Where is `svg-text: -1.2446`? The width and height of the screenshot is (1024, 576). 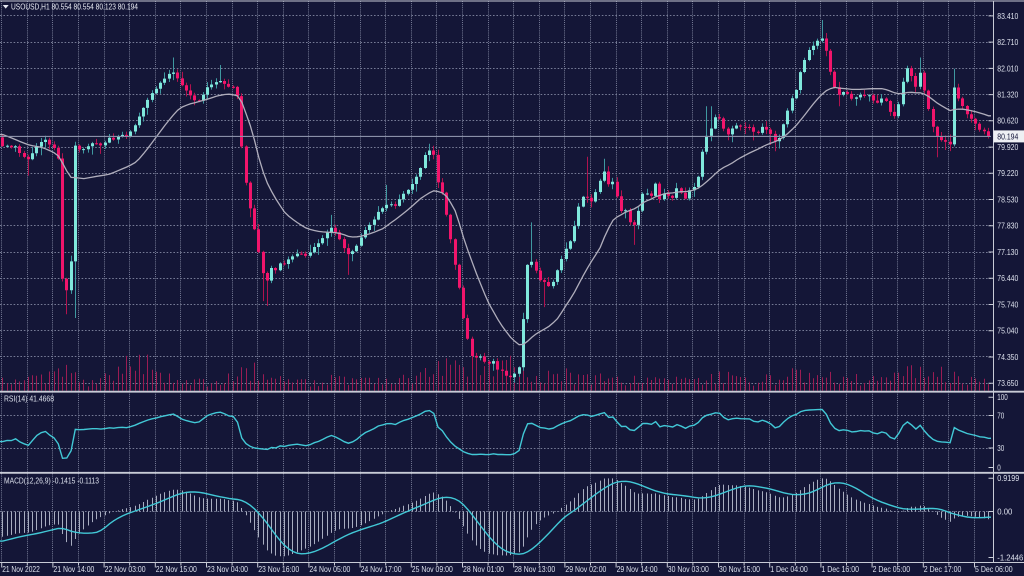 svg-text: -1.2446 is located at coordinates (1010, 557).